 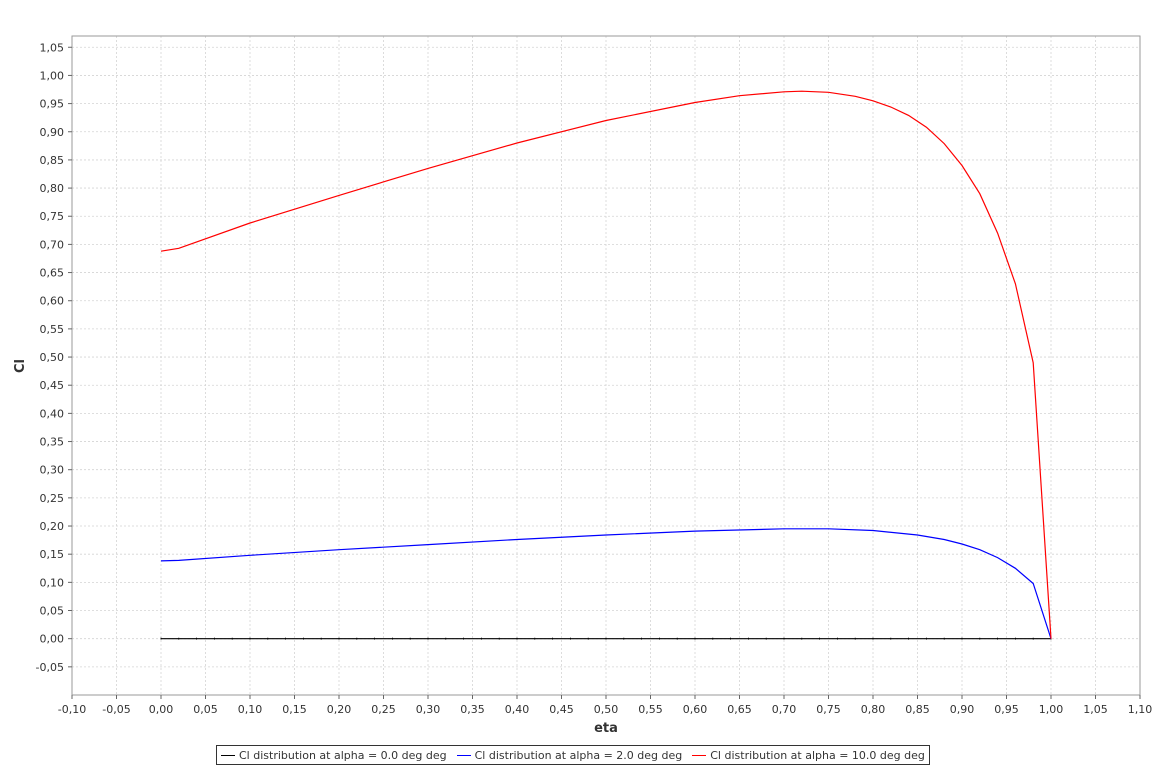 I want to click on x-tick-label: 0,05, so click(x=205, y=709).